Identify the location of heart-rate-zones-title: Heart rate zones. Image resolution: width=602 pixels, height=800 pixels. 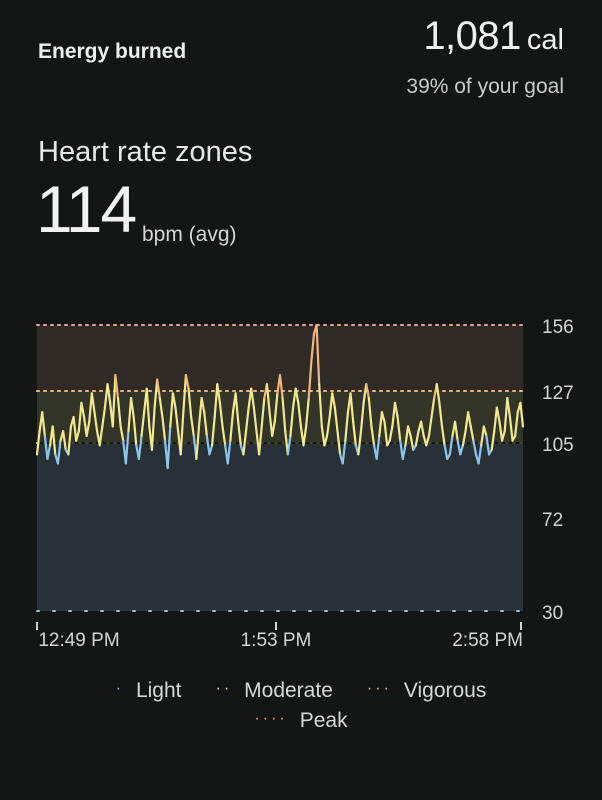
(145, 152).